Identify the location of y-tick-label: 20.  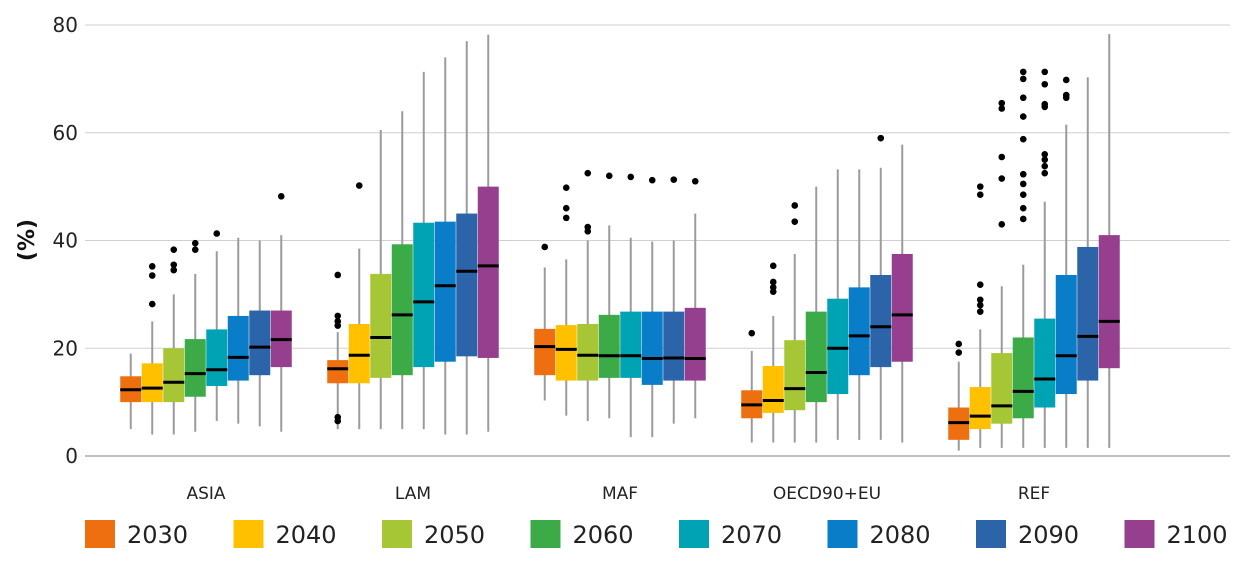
(65, 348).